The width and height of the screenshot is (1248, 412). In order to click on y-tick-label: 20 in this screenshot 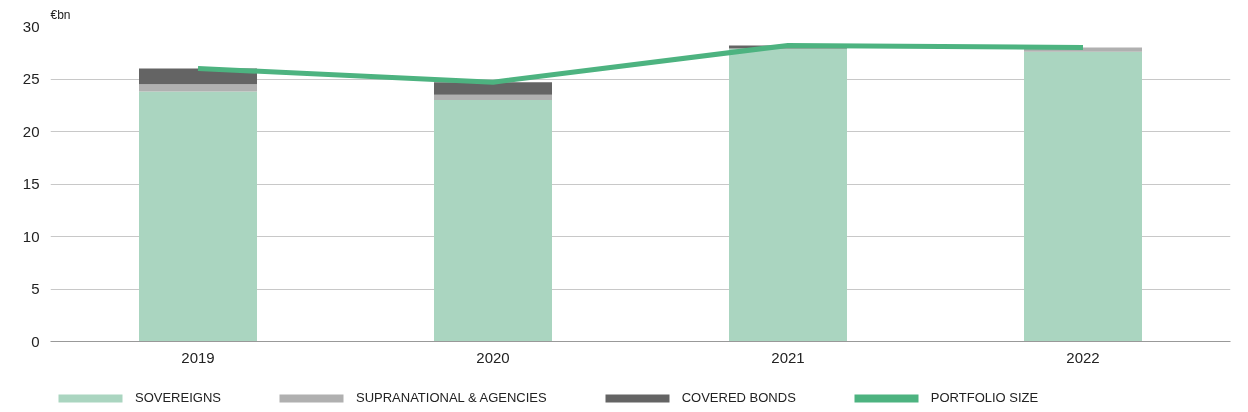, I will do `click(31, 131)`.